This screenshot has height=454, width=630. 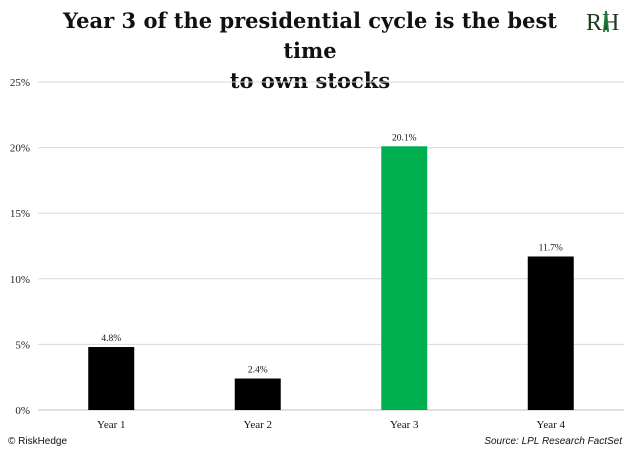 I want to click on x-tick-label: Year 3, so click(x=404, y=425).